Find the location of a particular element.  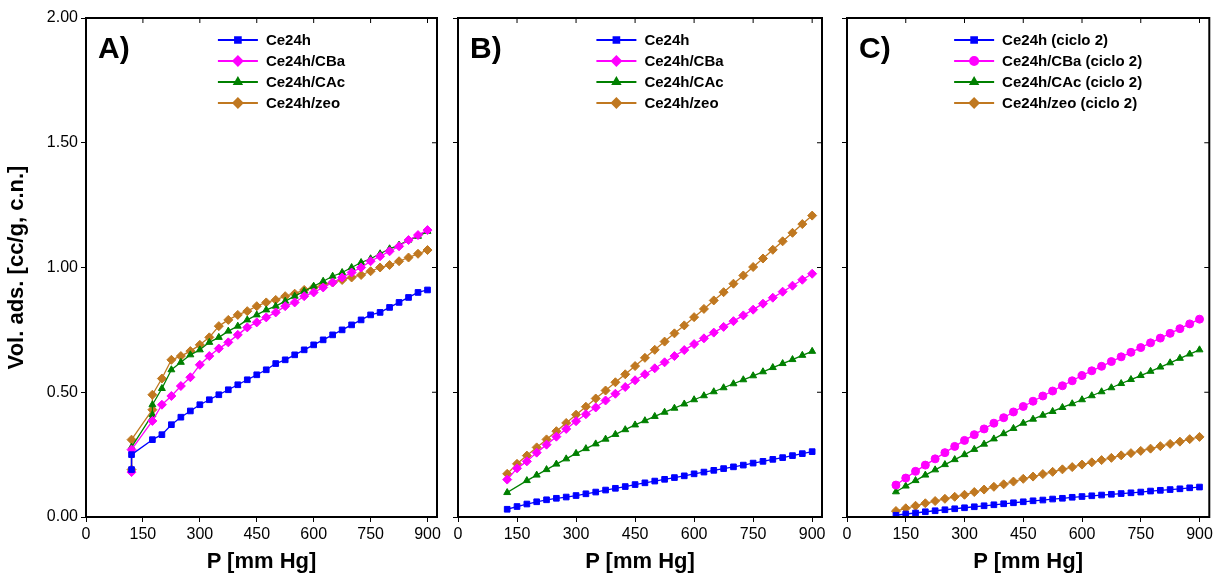

y-tick-label: 0.50 is located at coordinates (62, 391).